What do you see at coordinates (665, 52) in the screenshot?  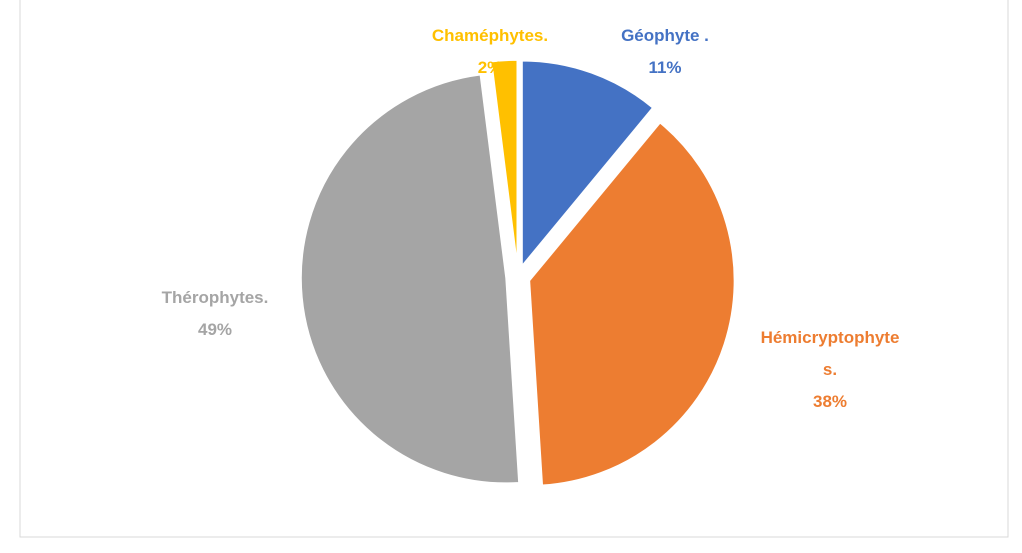 I see `slice-label: Géophyte . 11%` at bounding box center [665, 52].